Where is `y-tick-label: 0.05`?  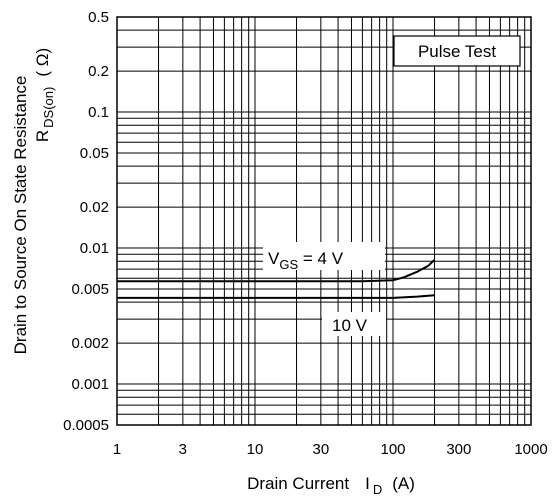 y-tick-label: 0.05 is located at coordinates (94, 153).